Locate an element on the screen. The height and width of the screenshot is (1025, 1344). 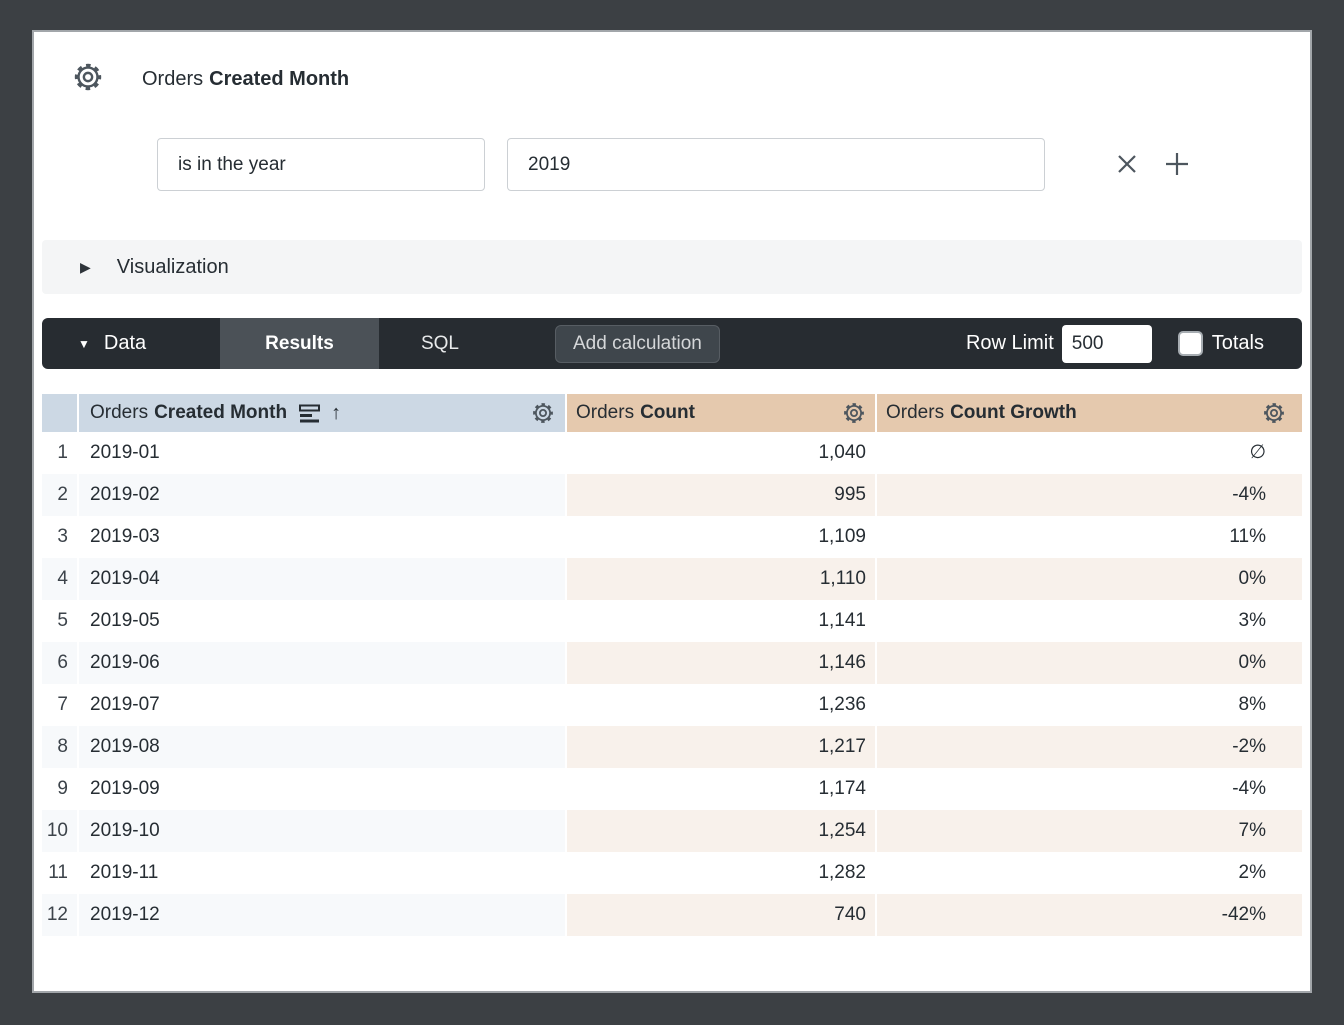
cell-month: 2019-01 is located at coordinates (125, 452).